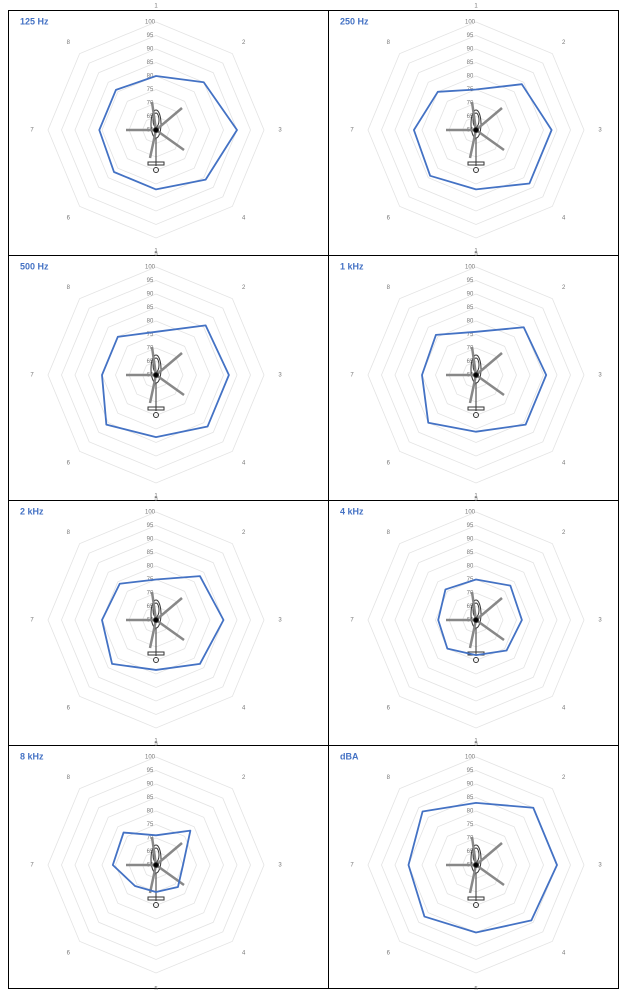  Describe the element at coordinates (352, 511) in the screenshot. I see `chart-title: 4 kHz` at that location.